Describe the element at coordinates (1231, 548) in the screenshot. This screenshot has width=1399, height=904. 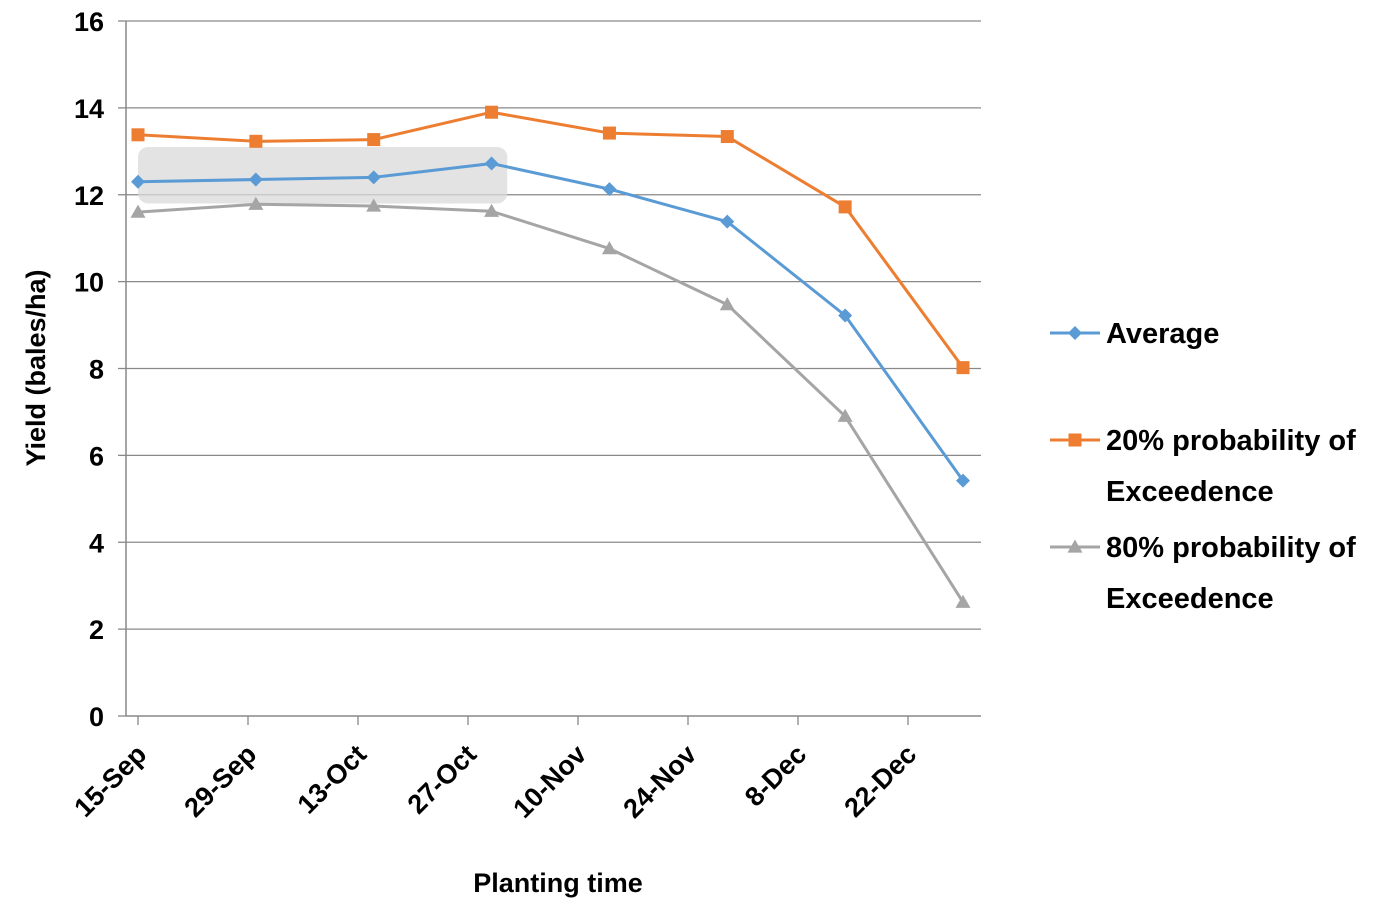
I see `legend-label: 80% probability of` at that location.